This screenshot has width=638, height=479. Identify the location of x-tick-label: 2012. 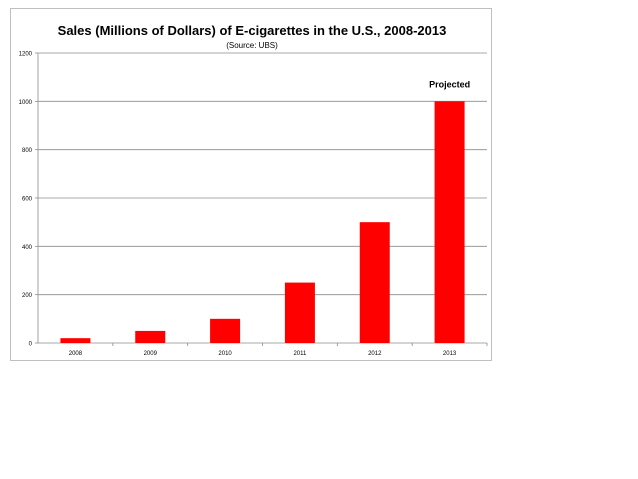
(375, 354).